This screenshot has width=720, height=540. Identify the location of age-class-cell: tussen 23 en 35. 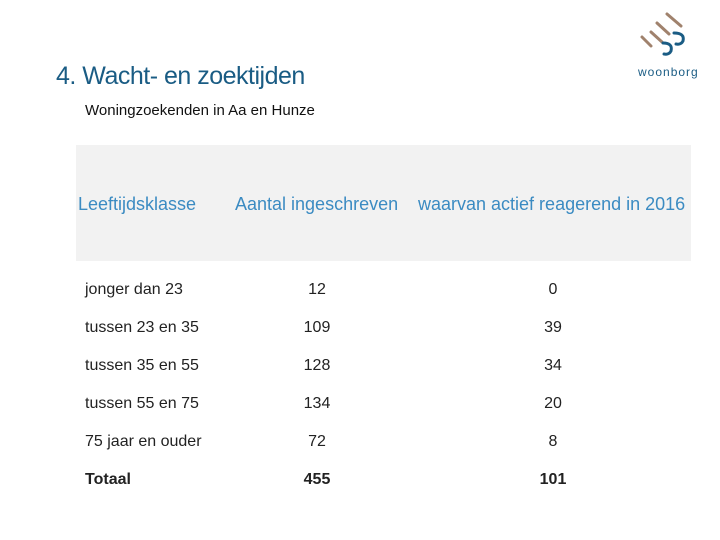
(142, 327).